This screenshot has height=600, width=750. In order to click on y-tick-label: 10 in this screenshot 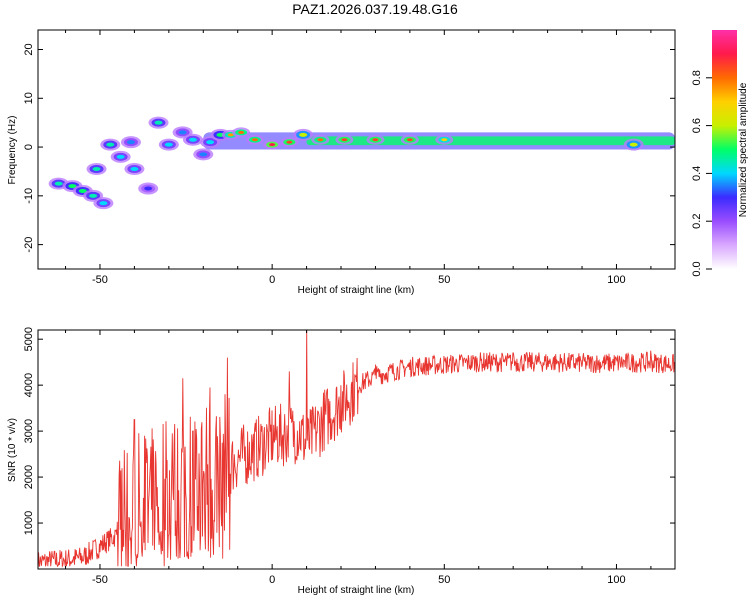, I will do `click(29, 98)`.